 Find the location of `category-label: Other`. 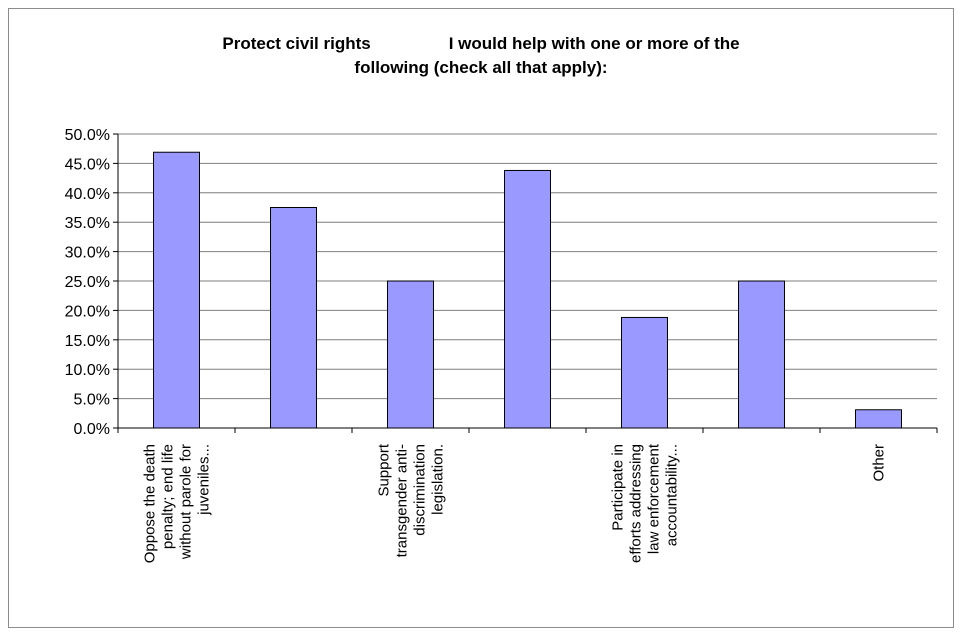

category-label: Other is located at coordinates (879, 463).